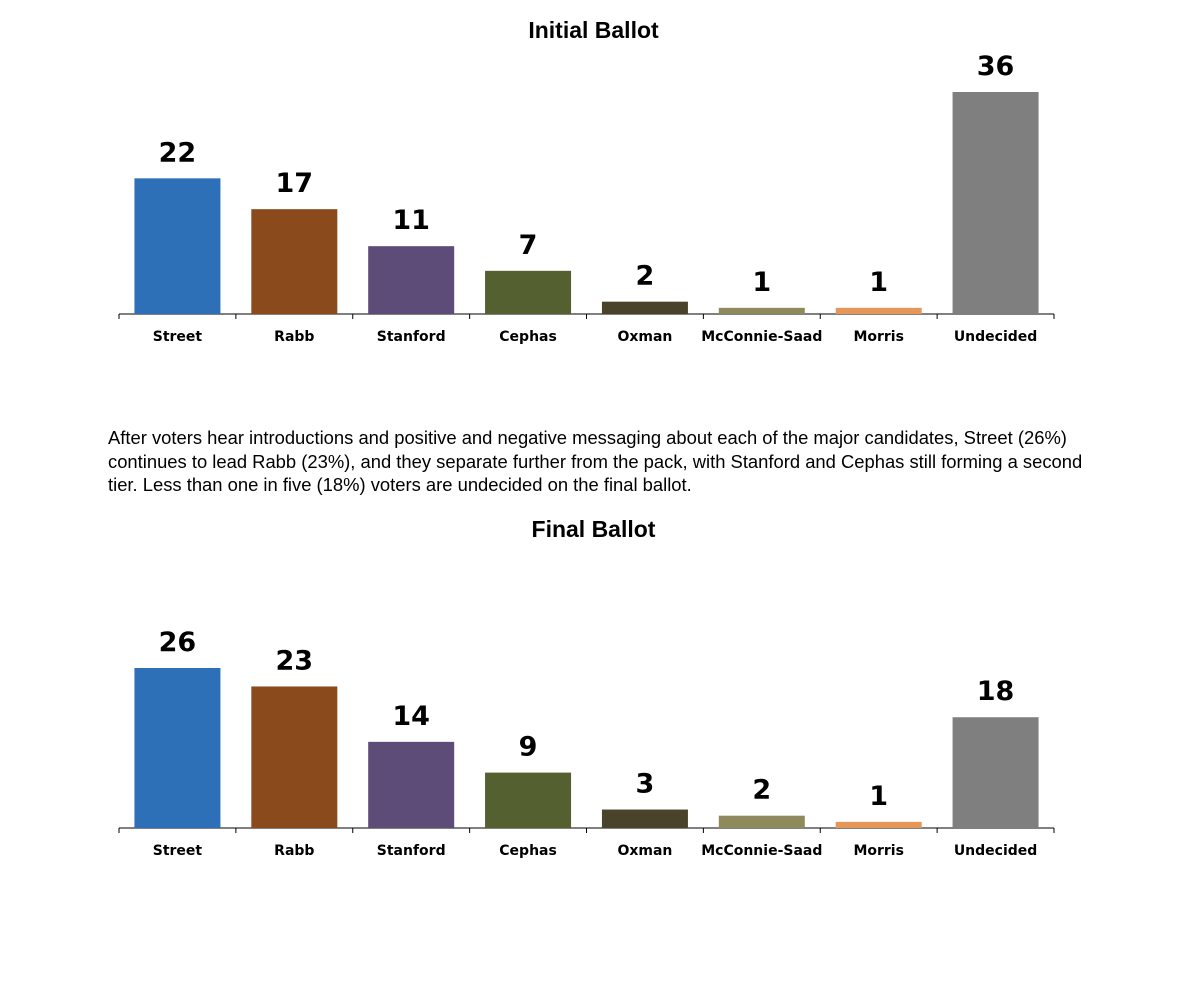  I want to click on data-label-undecided: 36, so click(996, 66).